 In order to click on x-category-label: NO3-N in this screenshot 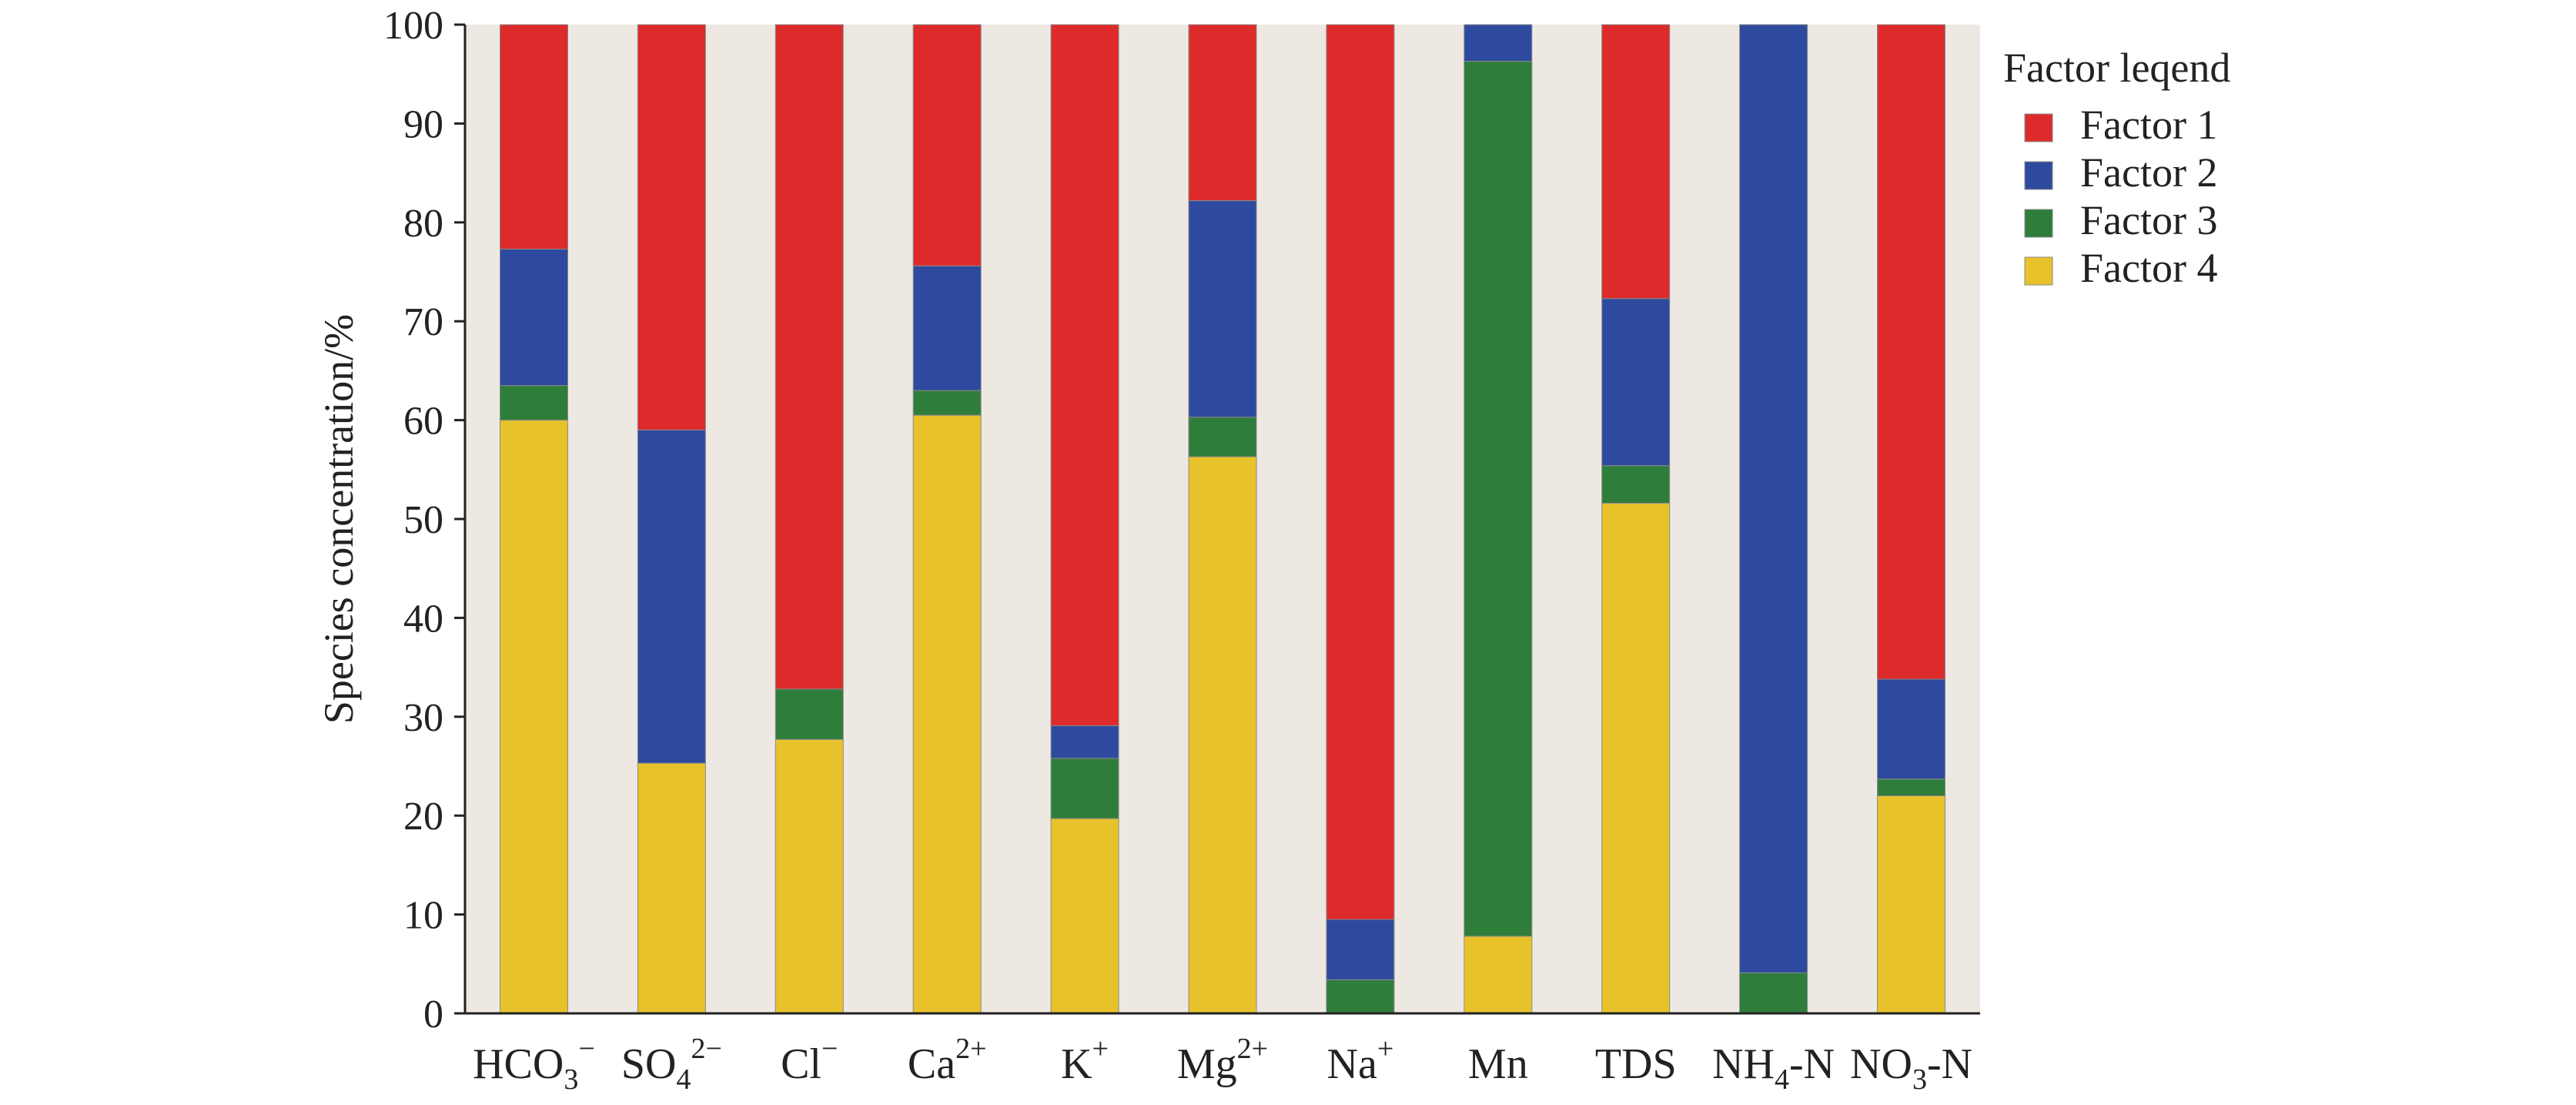, I will do `click(1911, 1068)`.